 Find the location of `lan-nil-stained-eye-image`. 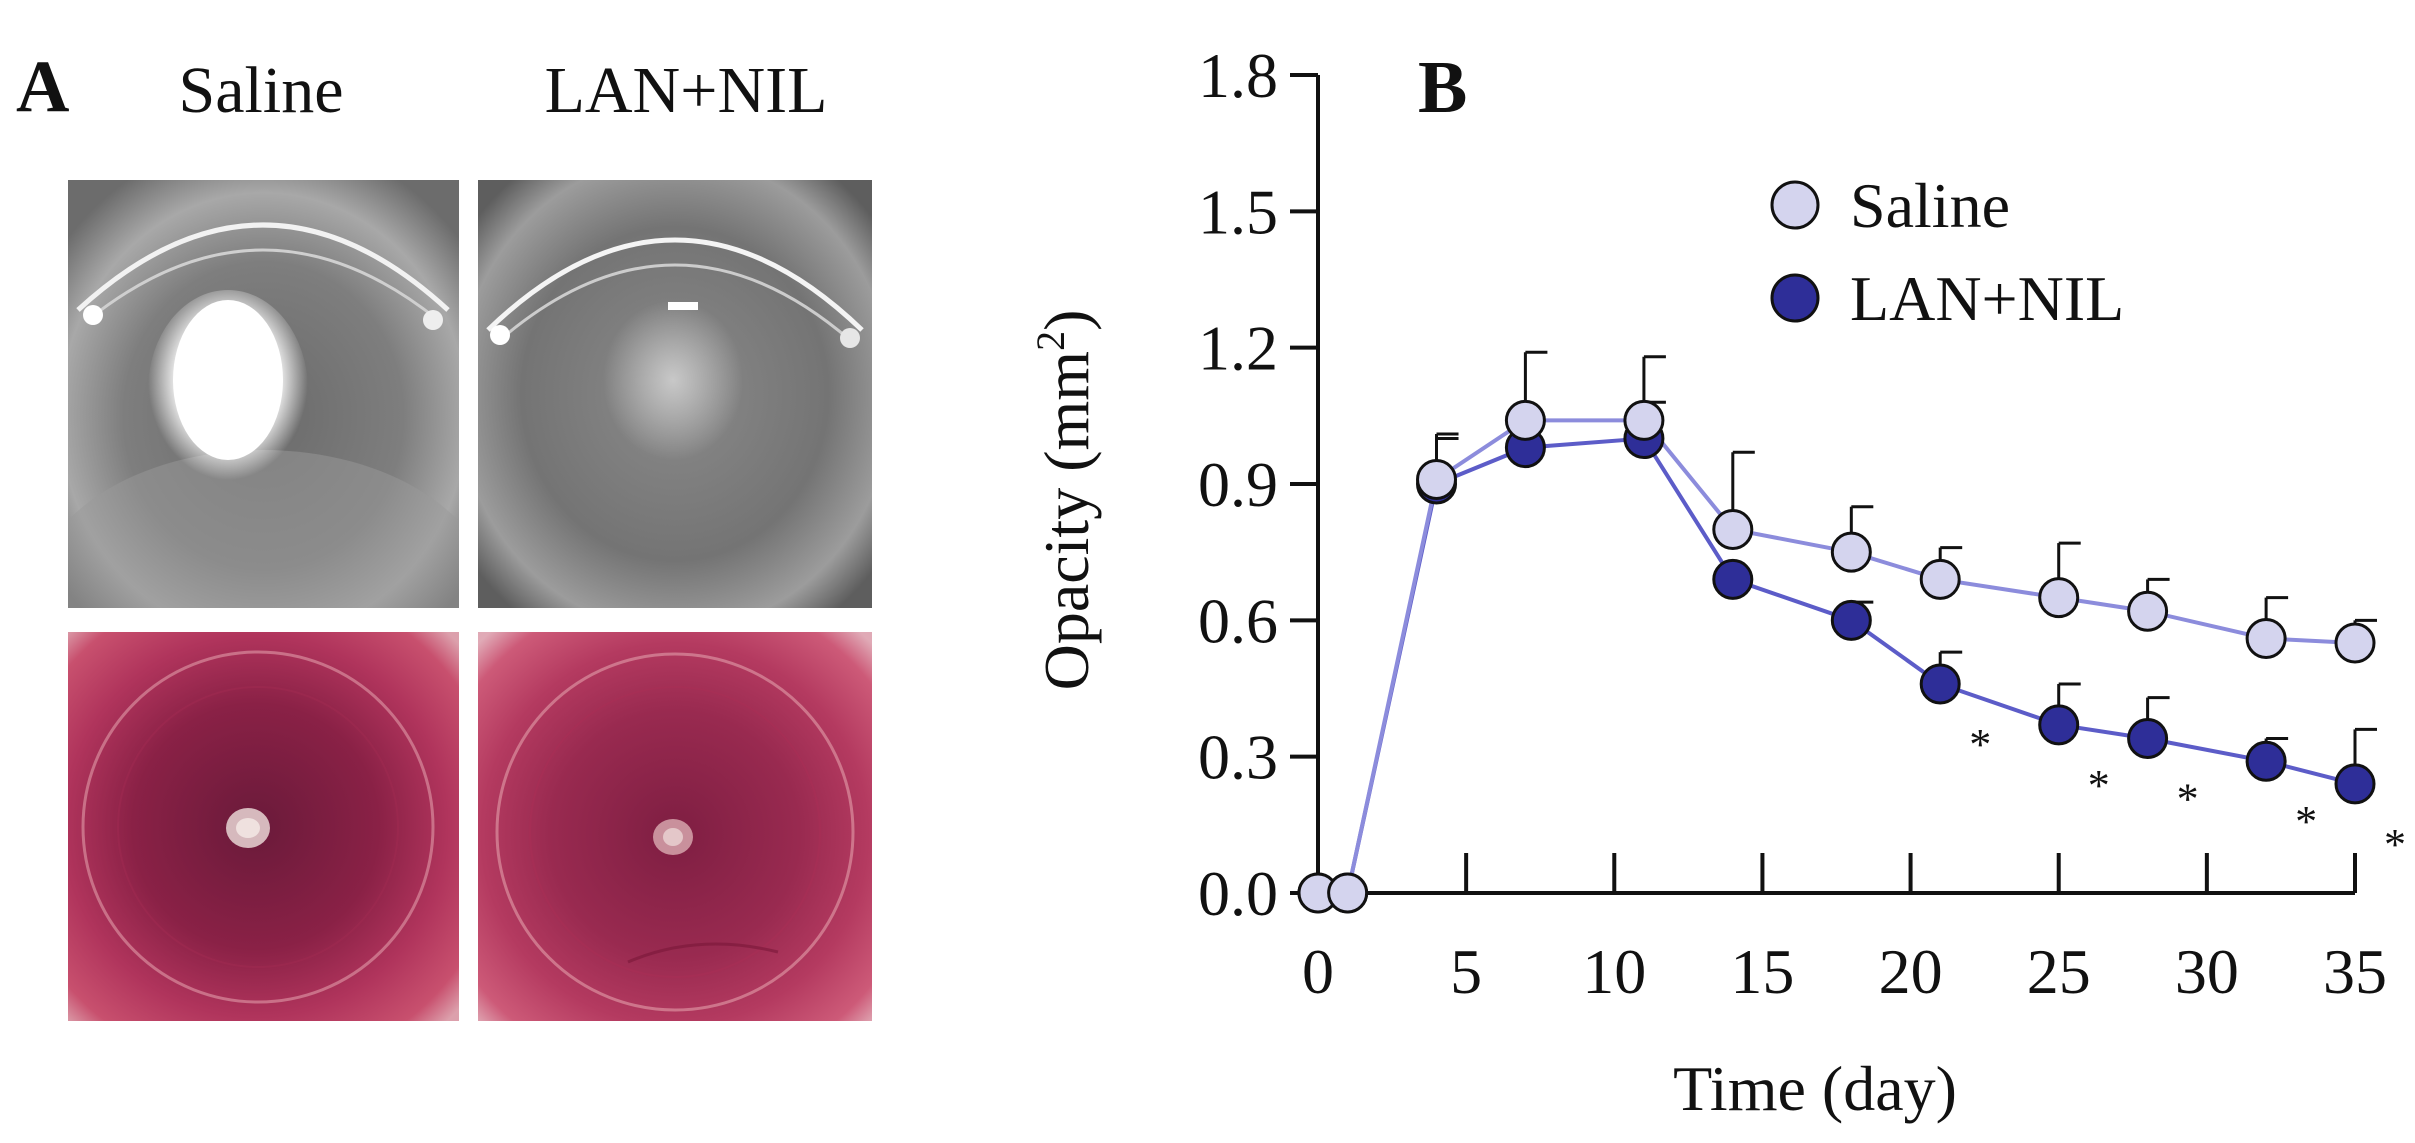

lan-nil-stained-eye-image is located at coordinates (675, 826).